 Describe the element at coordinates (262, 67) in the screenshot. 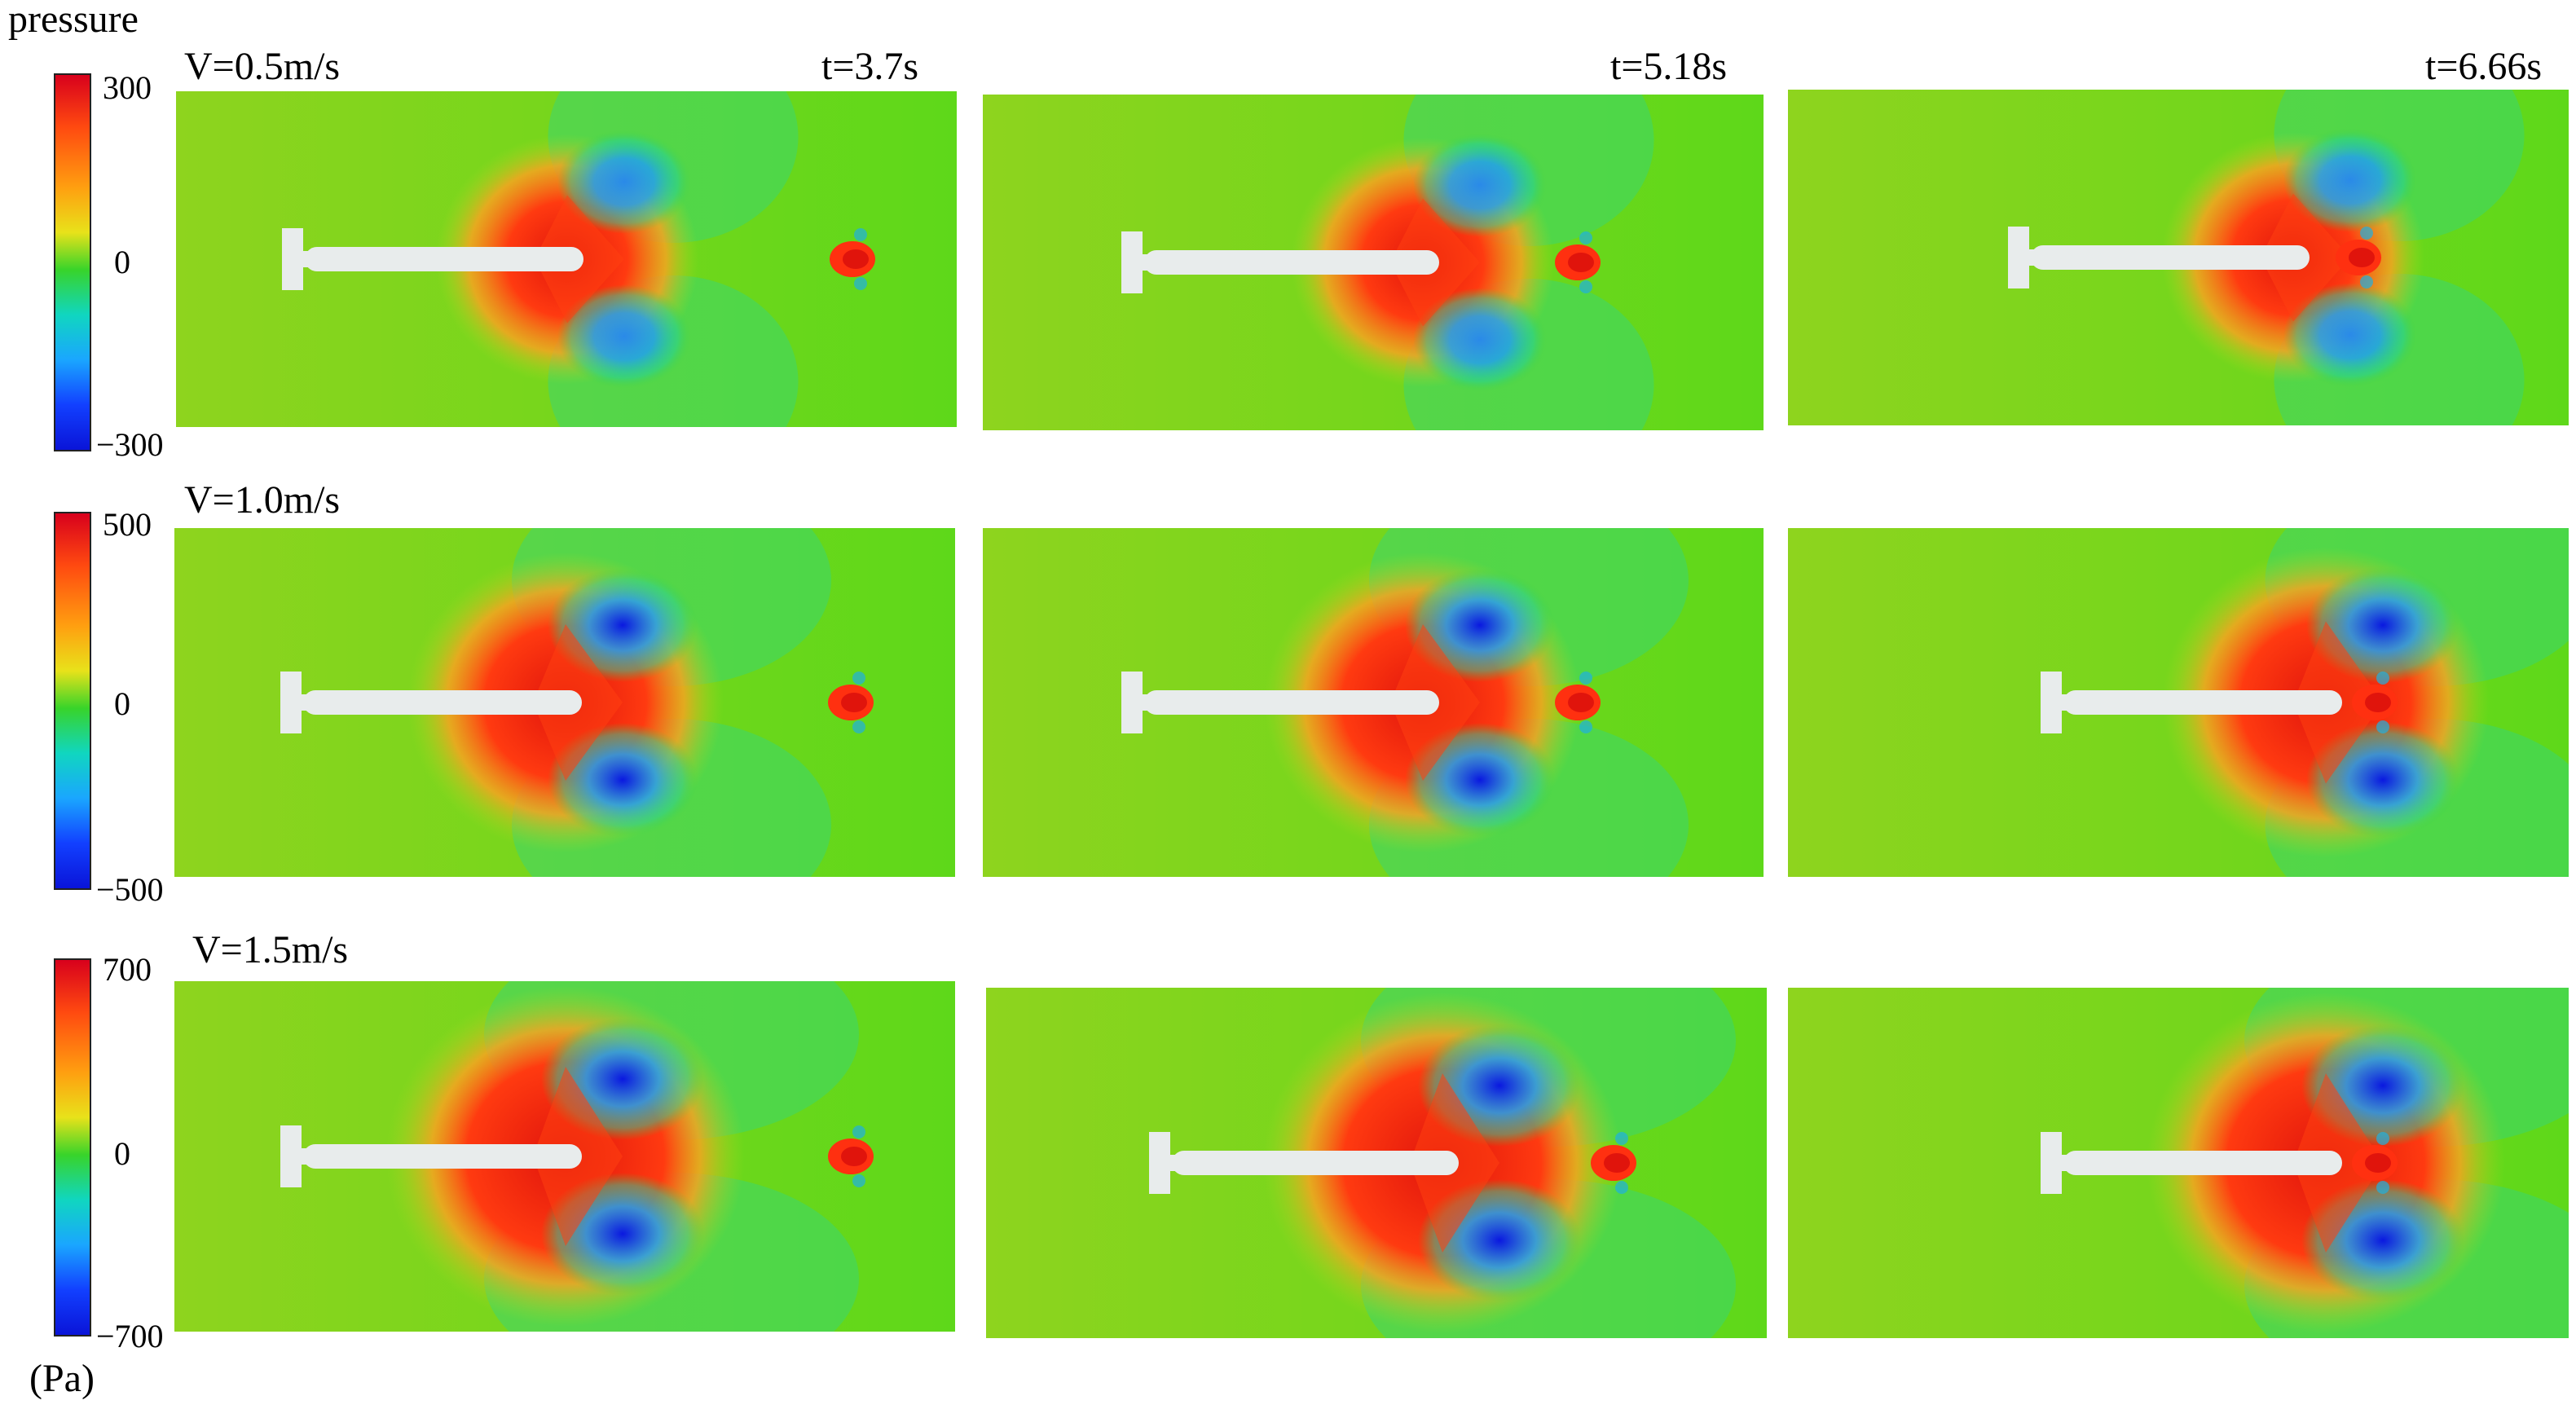

I see `row-label-1: V=0.5m/s` at that location.